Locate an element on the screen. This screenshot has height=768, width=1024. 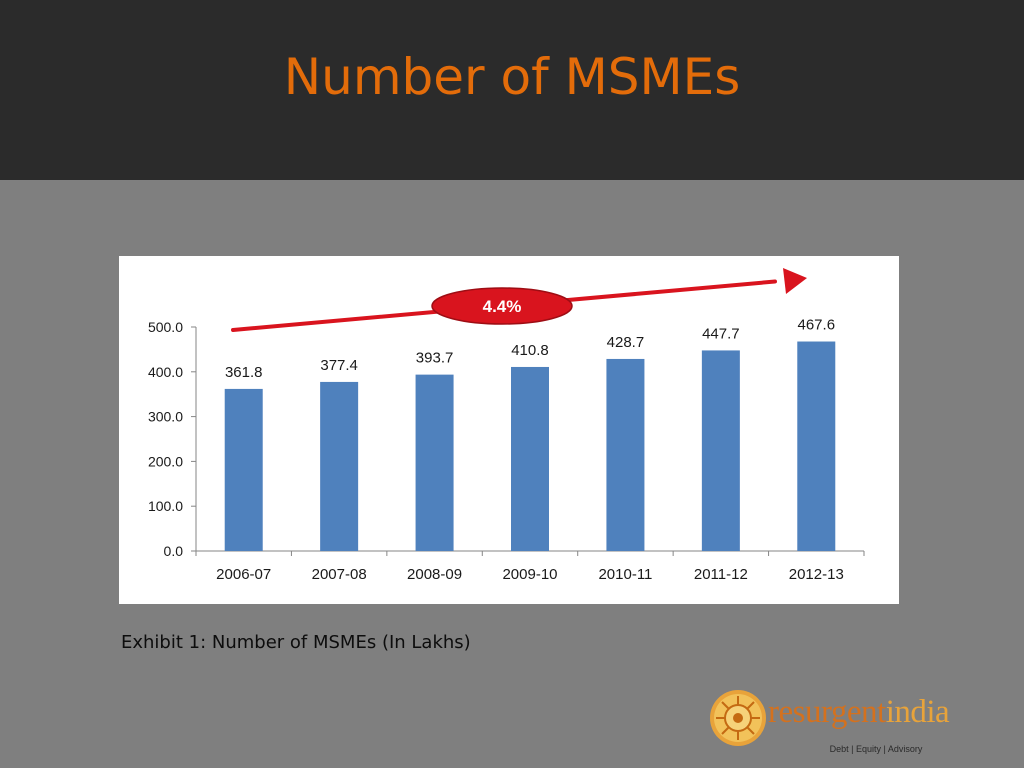
y-tick-label: 100.0 is located at coordinates (165, 506).